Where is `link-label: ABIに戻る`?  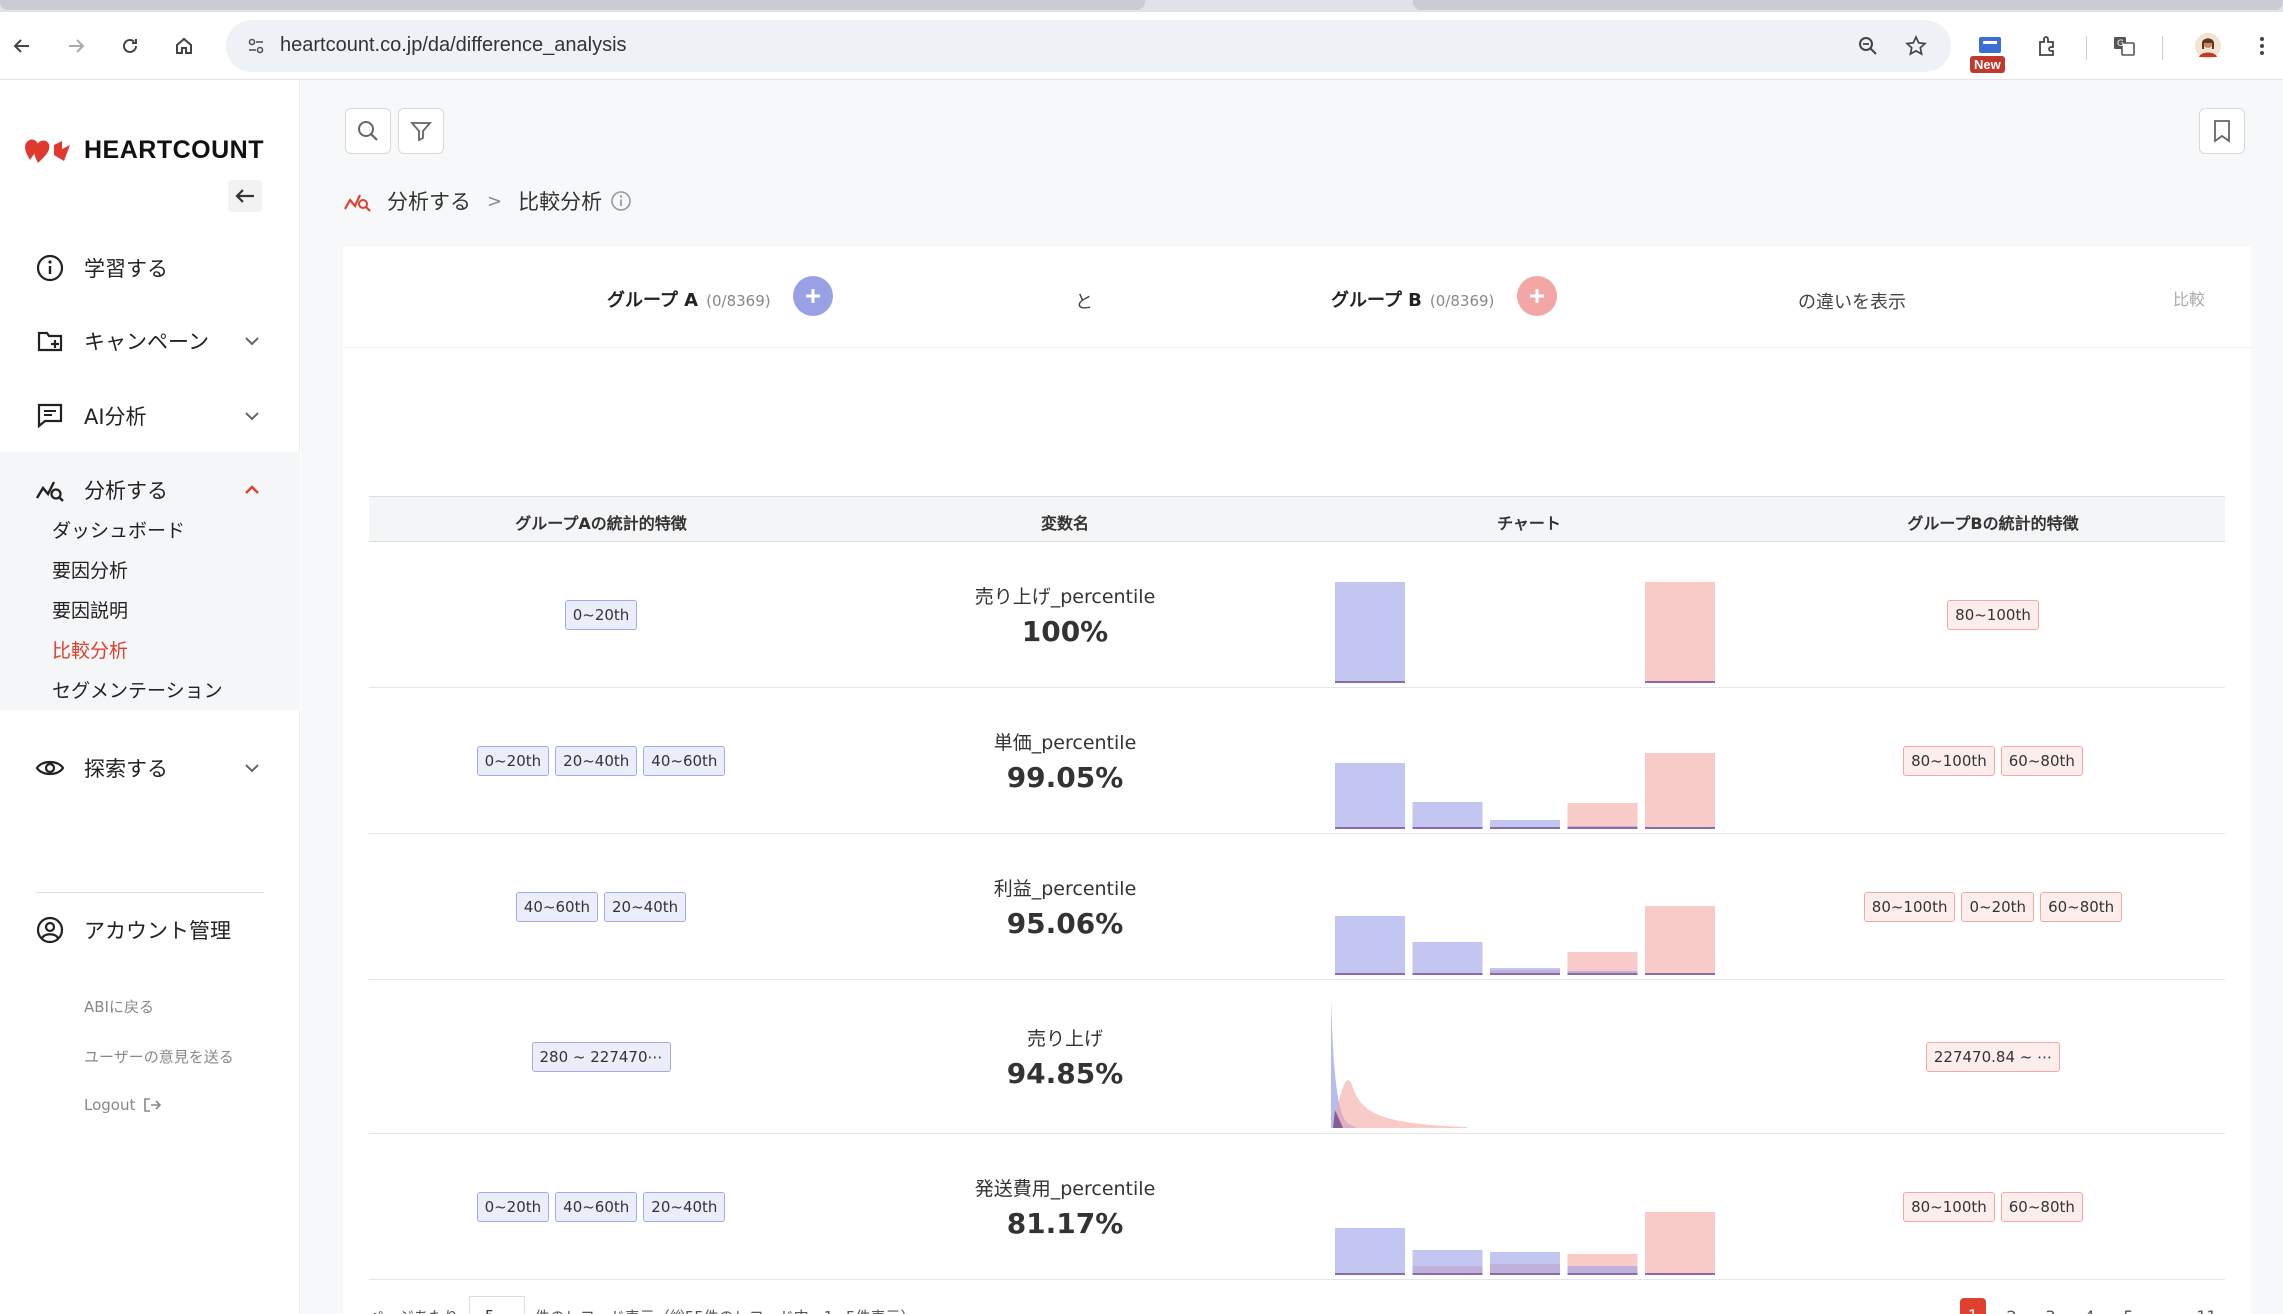
link-label: ABIに戻る is located at coordinates (119, 1007).